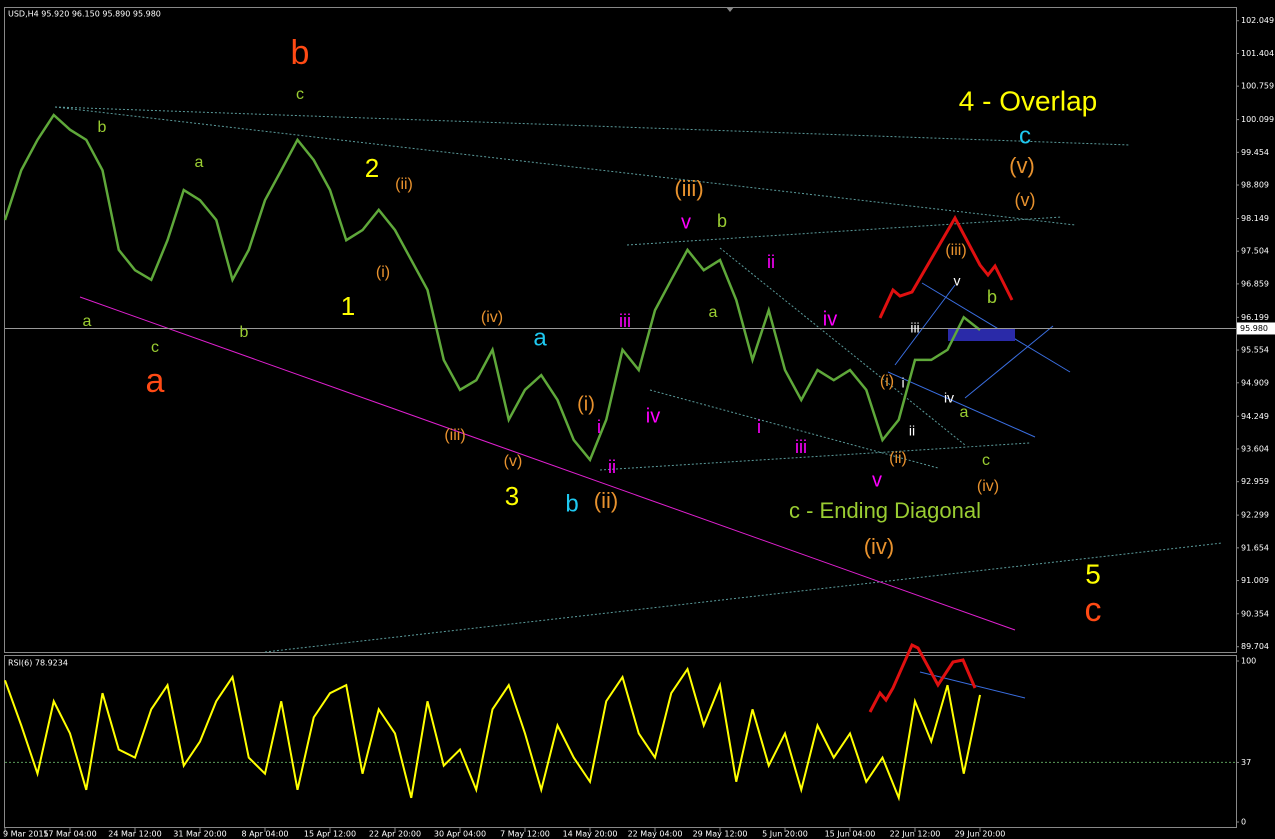 The image size is (1275, 839). Describe the element at coordinates (1255, 382) in the screenshot. I see `y-tick-label: 94.909` at that location.